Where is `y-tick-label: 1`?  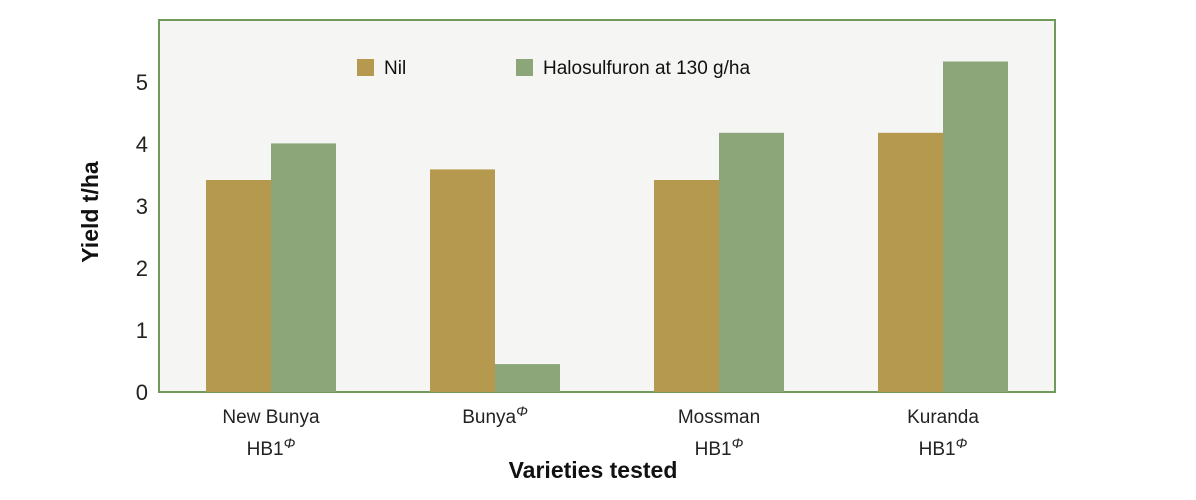 y-tick-label: 1 is located at coordinates (142, 330).